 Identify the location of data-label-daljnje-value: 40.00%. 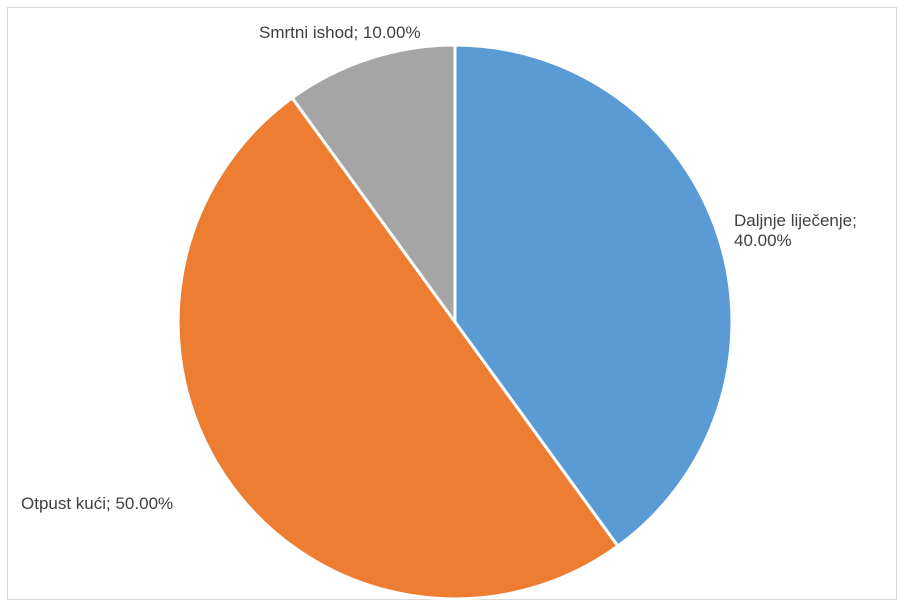
(763, 240).